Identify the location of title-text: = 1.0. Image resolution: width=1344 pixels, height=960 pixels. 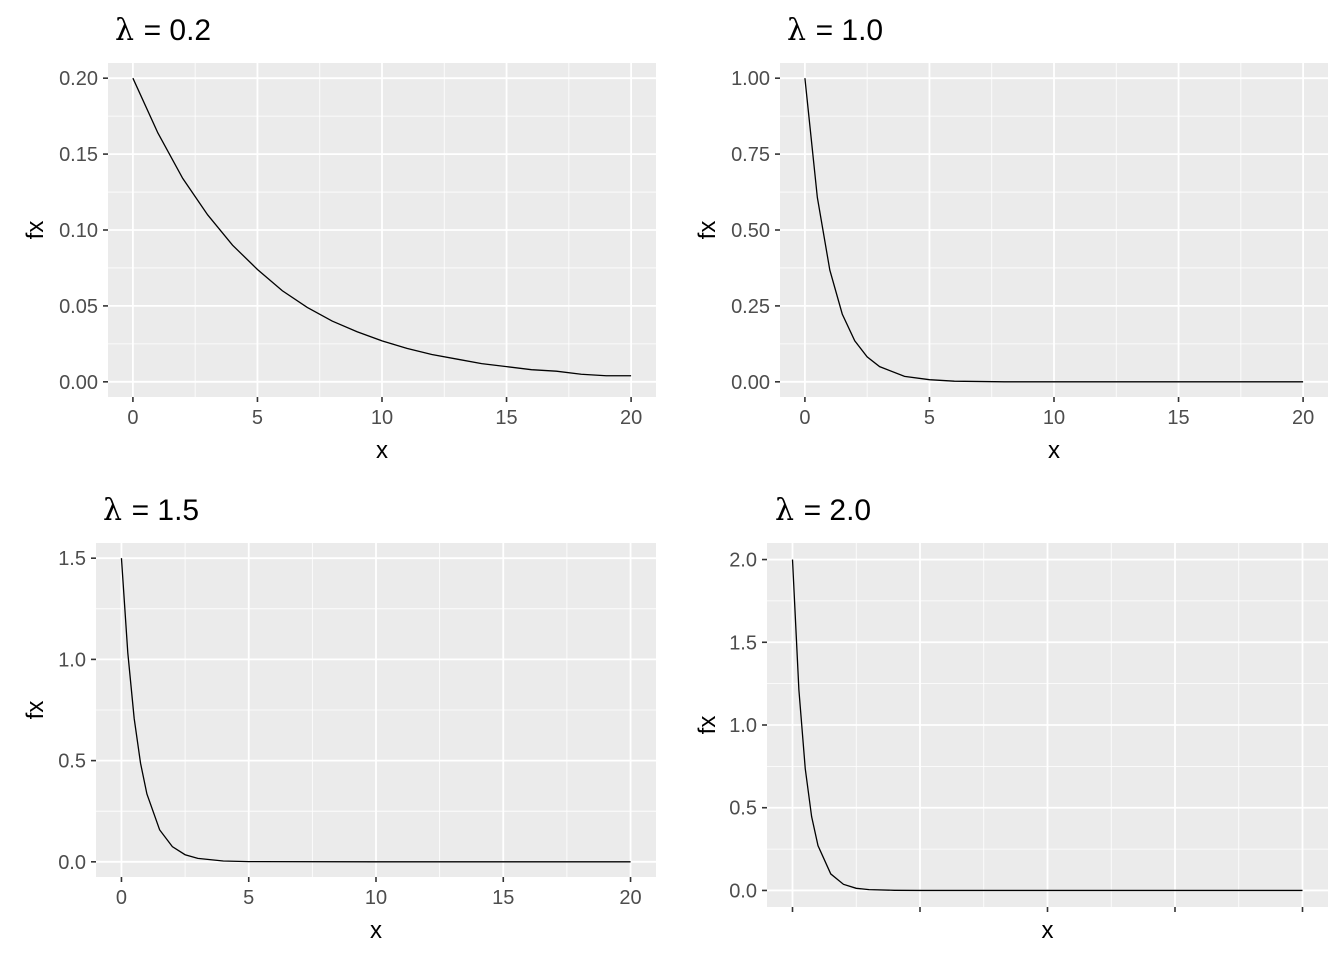
(850, 30).